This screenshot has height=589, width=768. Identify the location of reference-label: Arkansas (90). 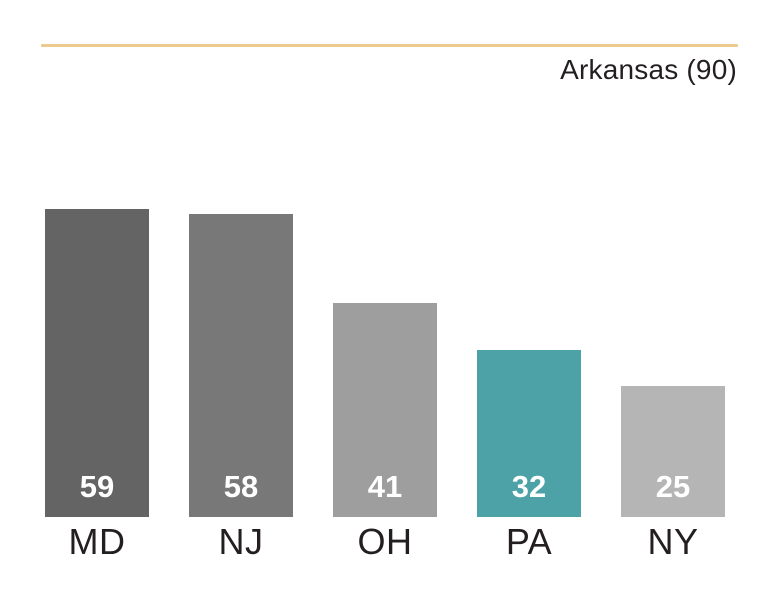
(648, 69).